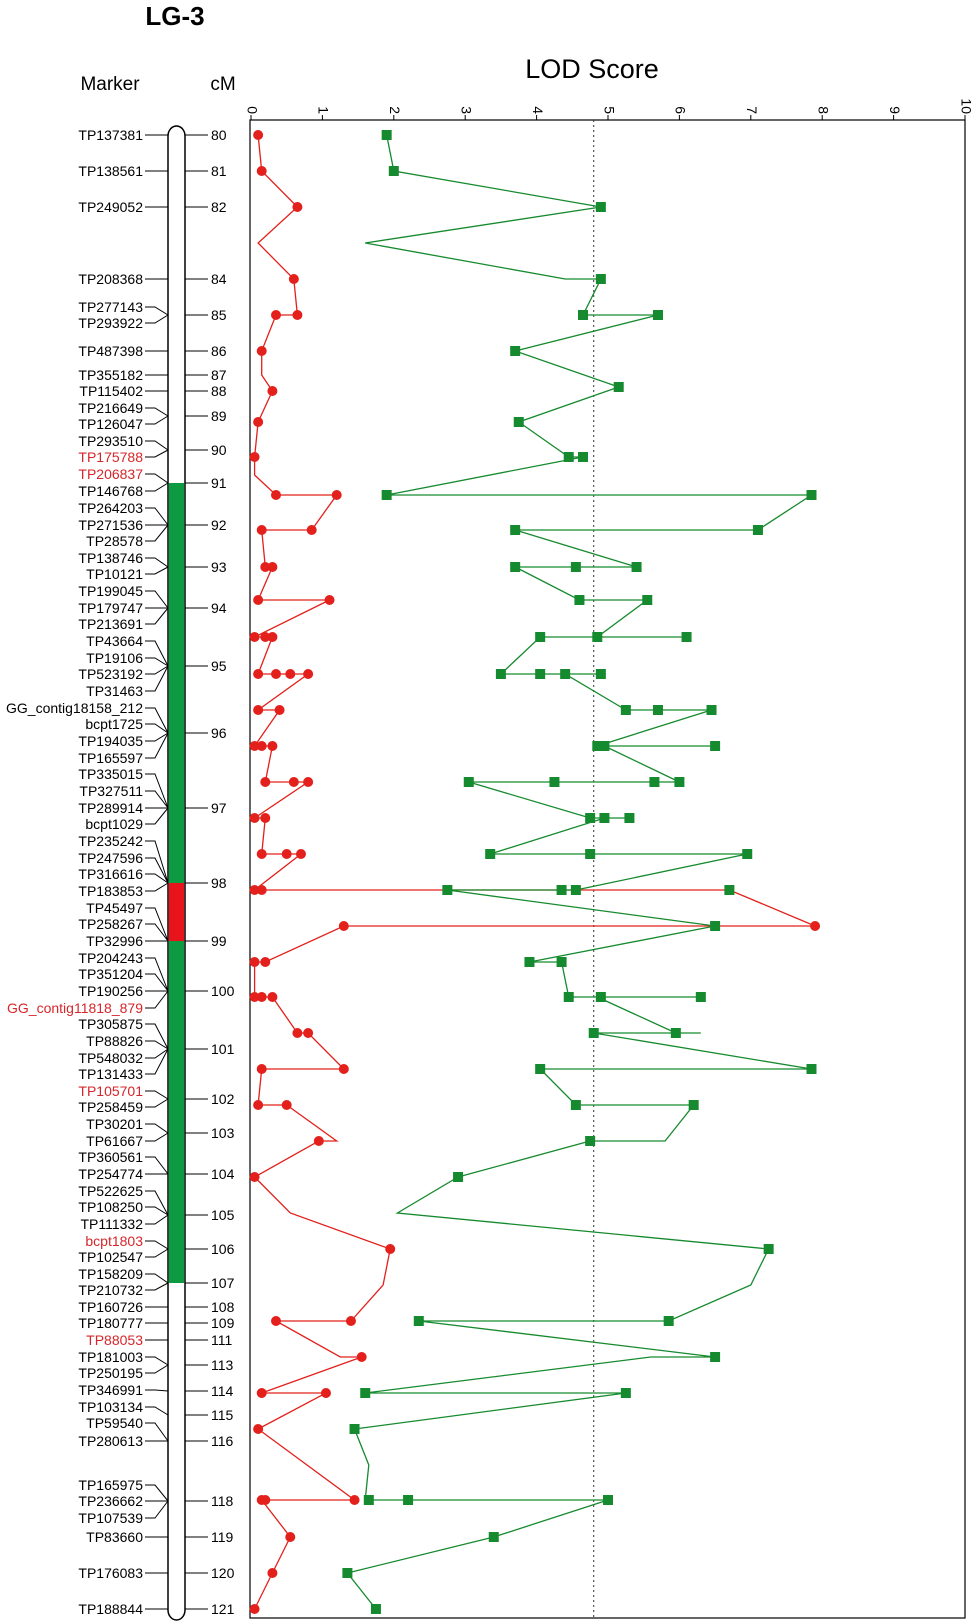 Image resolution: width=975 pixels, height=1622 pixels. Describe the element at coordinates (110, 1174) in the screenshot. I see `marker-label: TP254774` at that location.